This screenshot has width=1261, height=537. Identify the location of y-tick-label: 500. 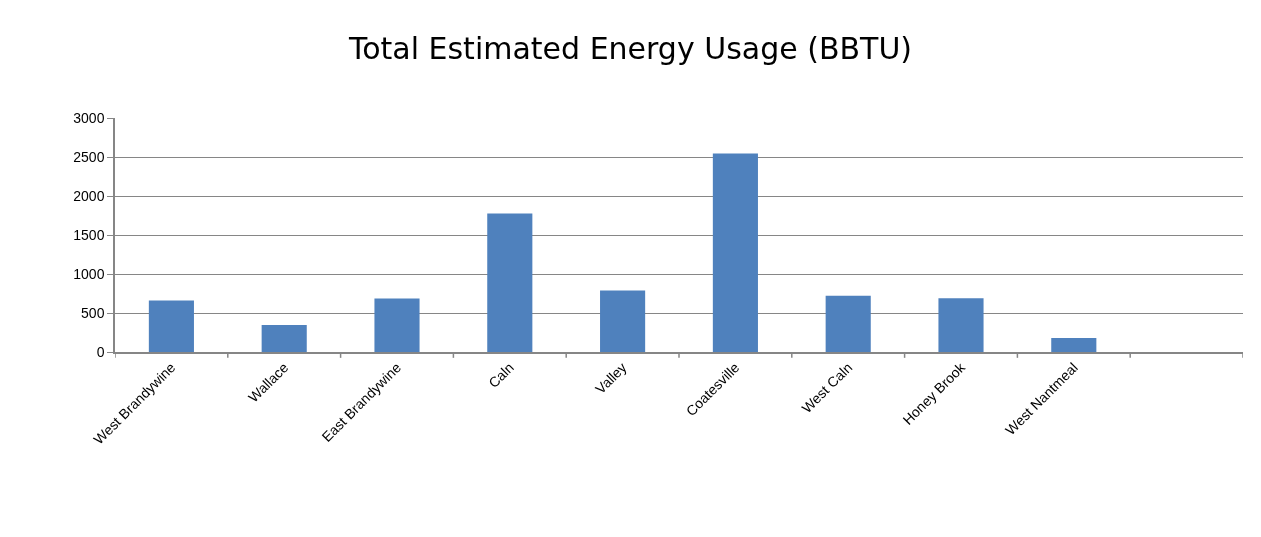
(93, 312).